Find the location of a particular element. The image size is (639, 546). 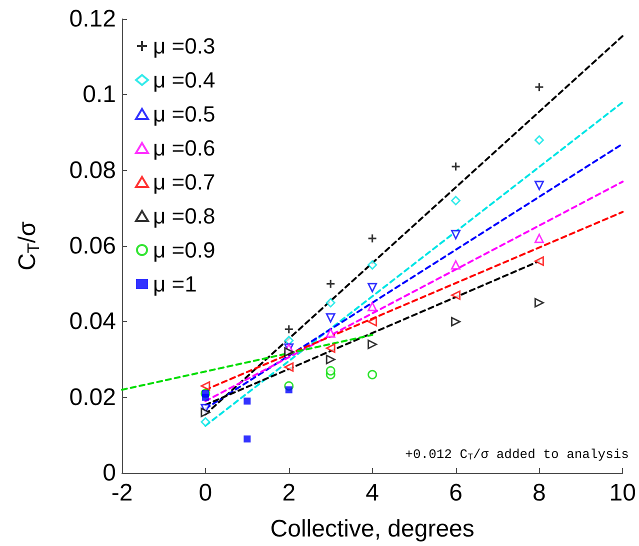

y-tick-label: 0.02 is located at coordinates (92, 397).